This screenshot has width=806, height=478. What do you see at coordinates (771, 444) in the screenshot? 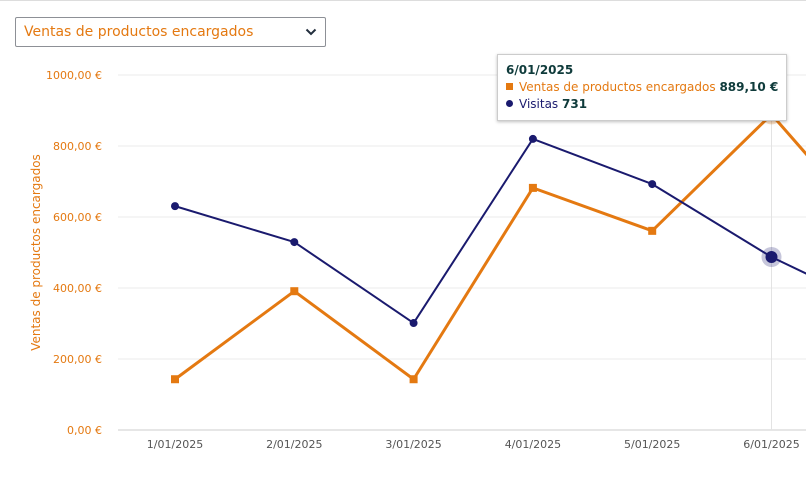
I see `x-tick-label: 6/01/2025` at bounding box center [771, 444].